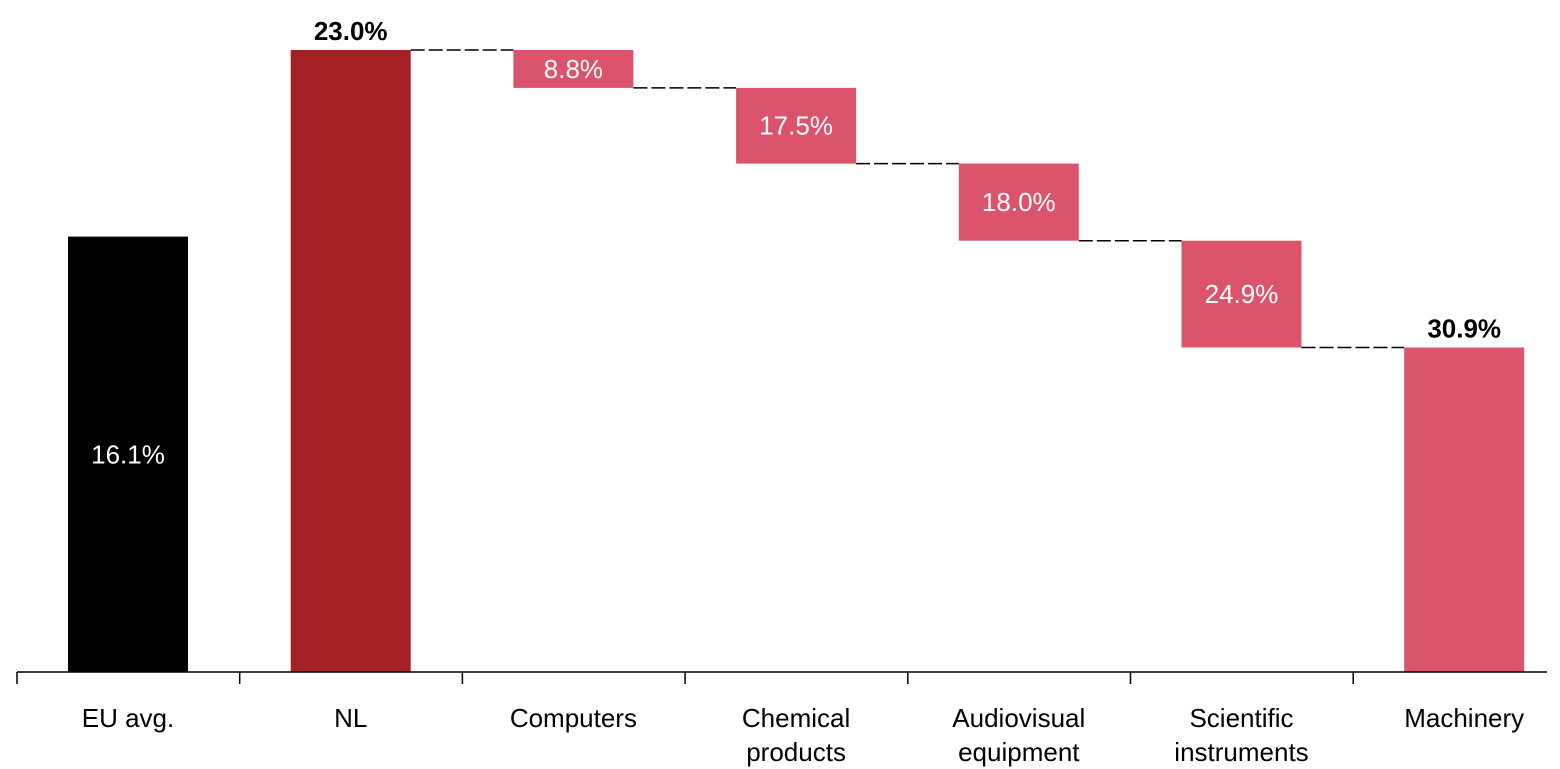  What do you see at coordinates (1464, 509) in the screenshot?
I see `bar-machinery` at bounding box center [1464, 509].